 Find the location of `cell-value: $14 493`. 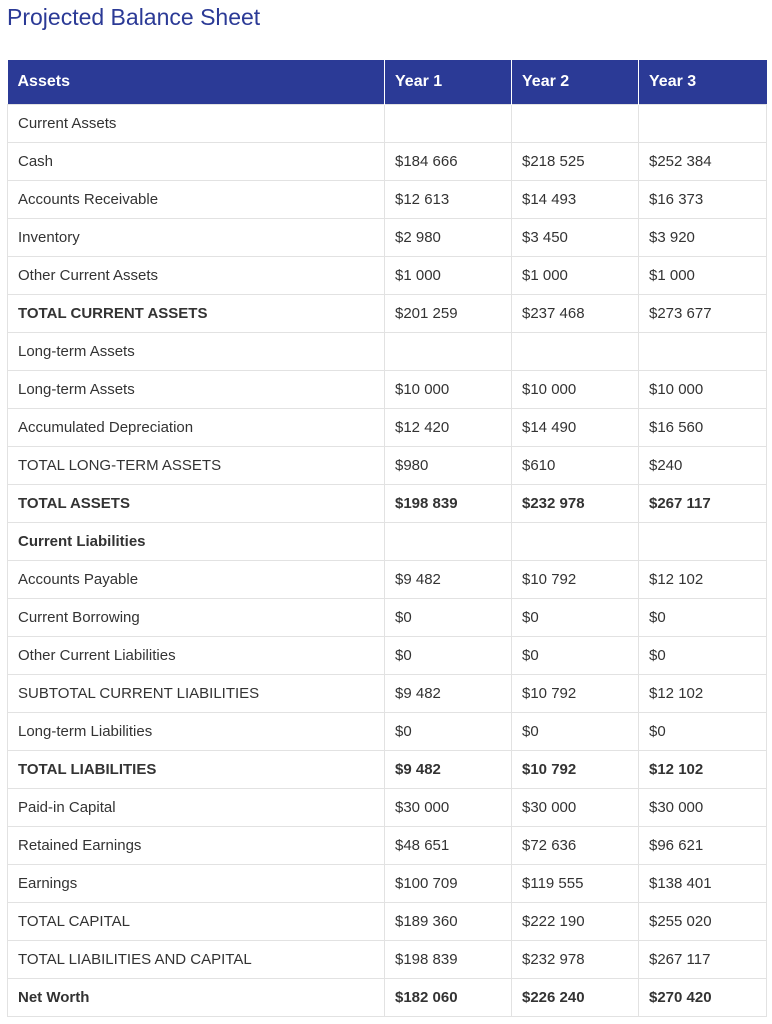

cell-value: $14 493 is located at coordinates (575, 199).